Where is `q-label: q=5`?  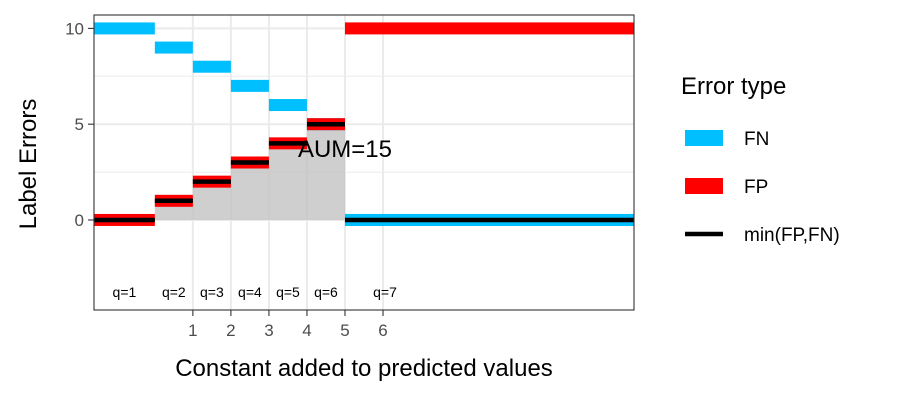
q-label: q=5 is located at coordinates (288, 292).